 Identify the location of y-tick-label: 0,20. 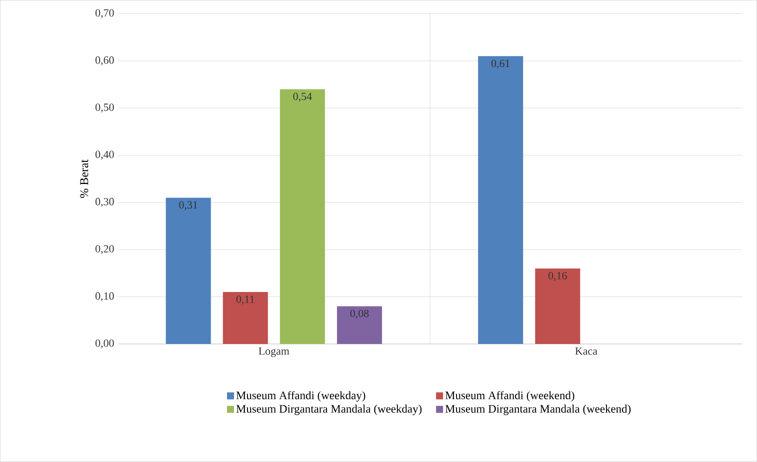
(105, 249).